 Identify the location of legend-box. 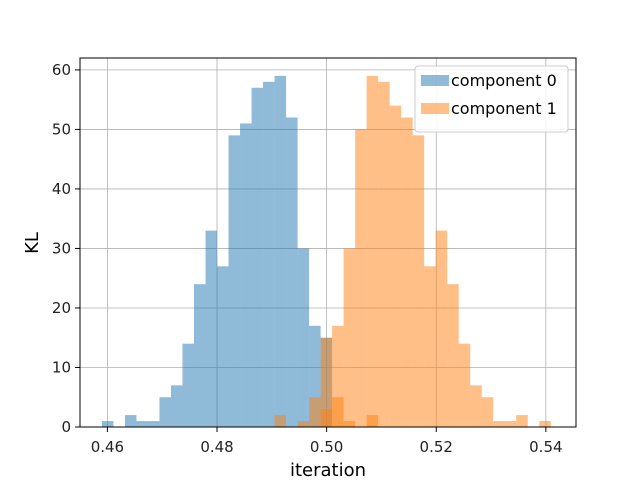
(491, 99).